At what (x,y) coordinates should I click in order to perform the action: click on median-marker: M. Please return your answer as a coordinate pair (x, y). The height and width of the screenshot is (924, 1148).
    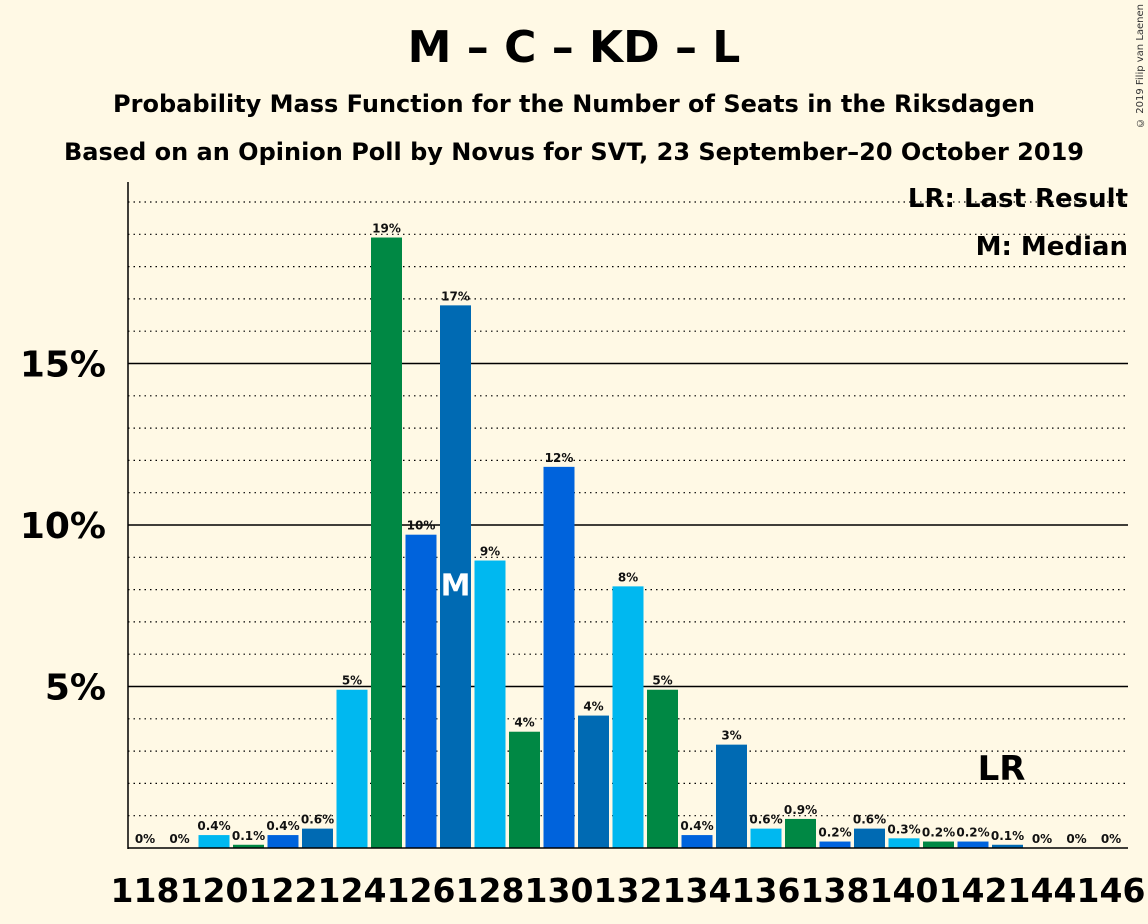
    Looking at the image, I should click on (456, 585).